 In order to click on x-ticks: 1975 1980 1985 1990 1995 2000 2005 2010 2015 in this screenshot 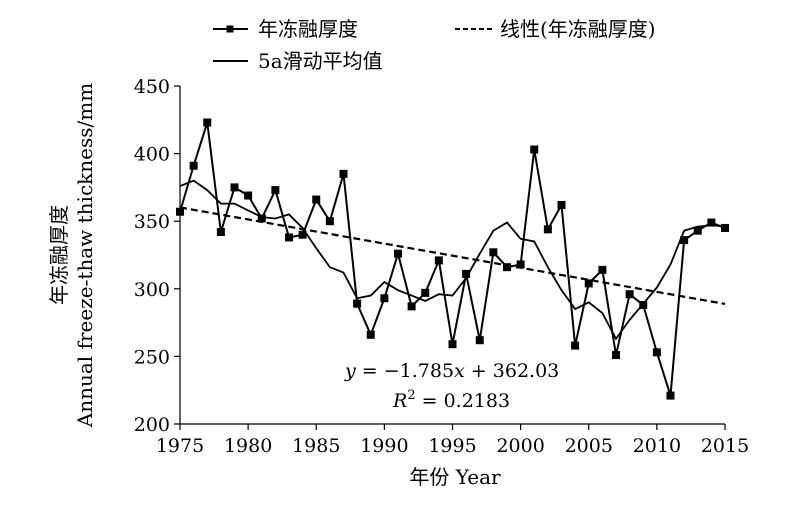, I will do `click(452, 440)`.